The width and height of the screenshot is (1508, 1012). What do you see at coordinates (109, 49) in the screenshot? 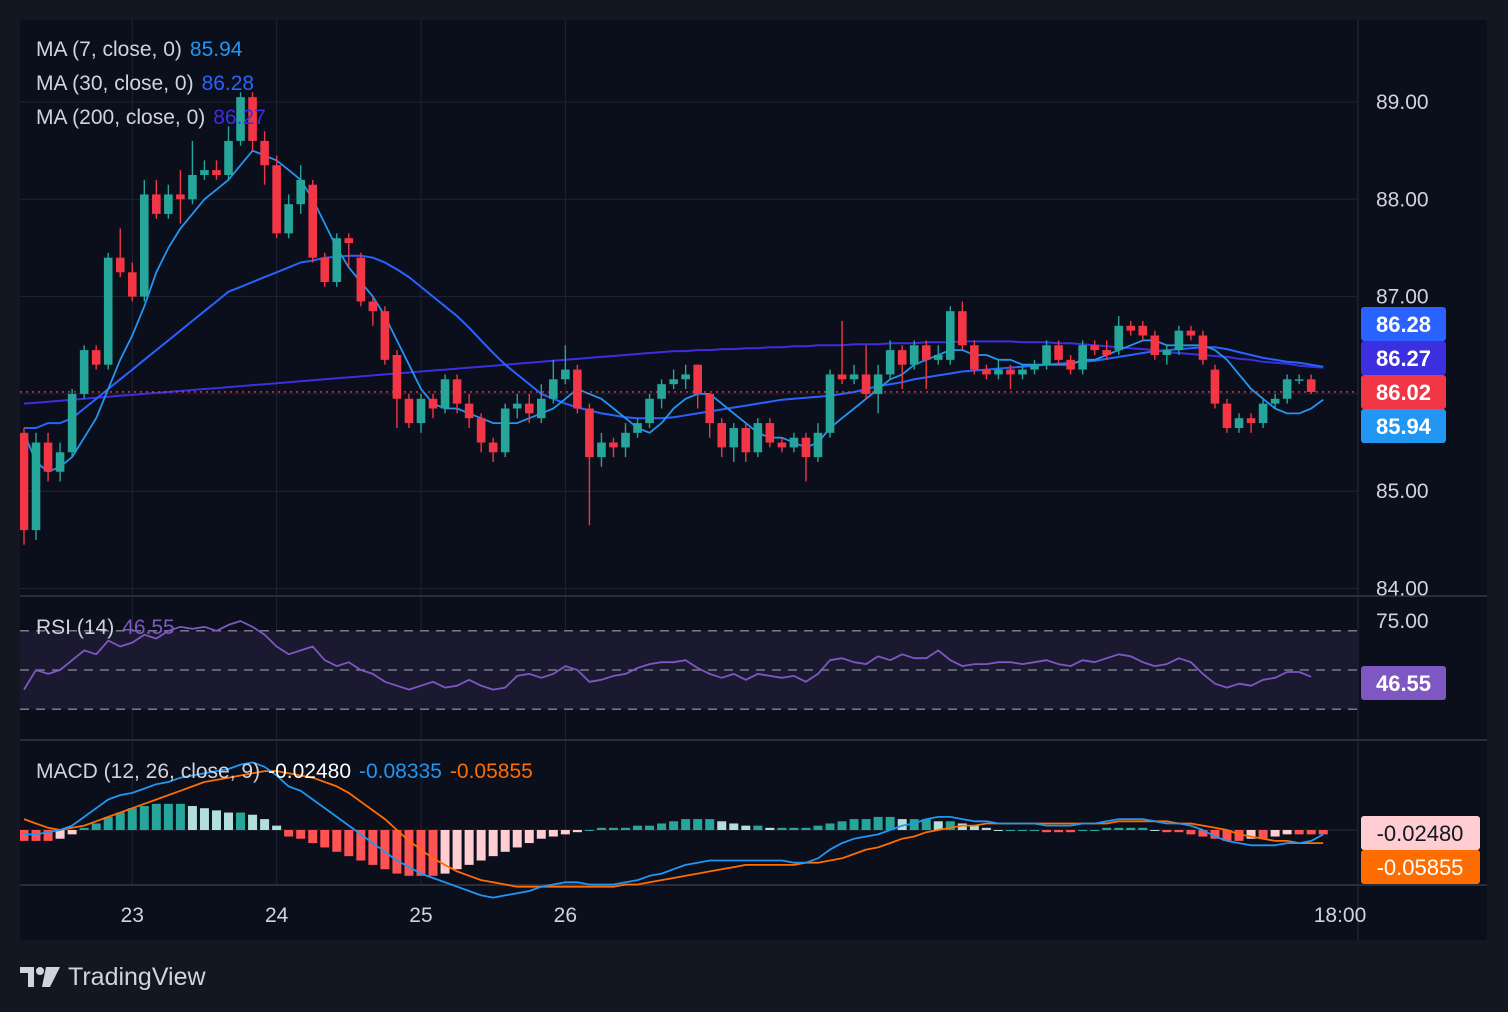
I see `legend-ma7-label: MA (7, close, 0)` at bounding box center [109, 49].